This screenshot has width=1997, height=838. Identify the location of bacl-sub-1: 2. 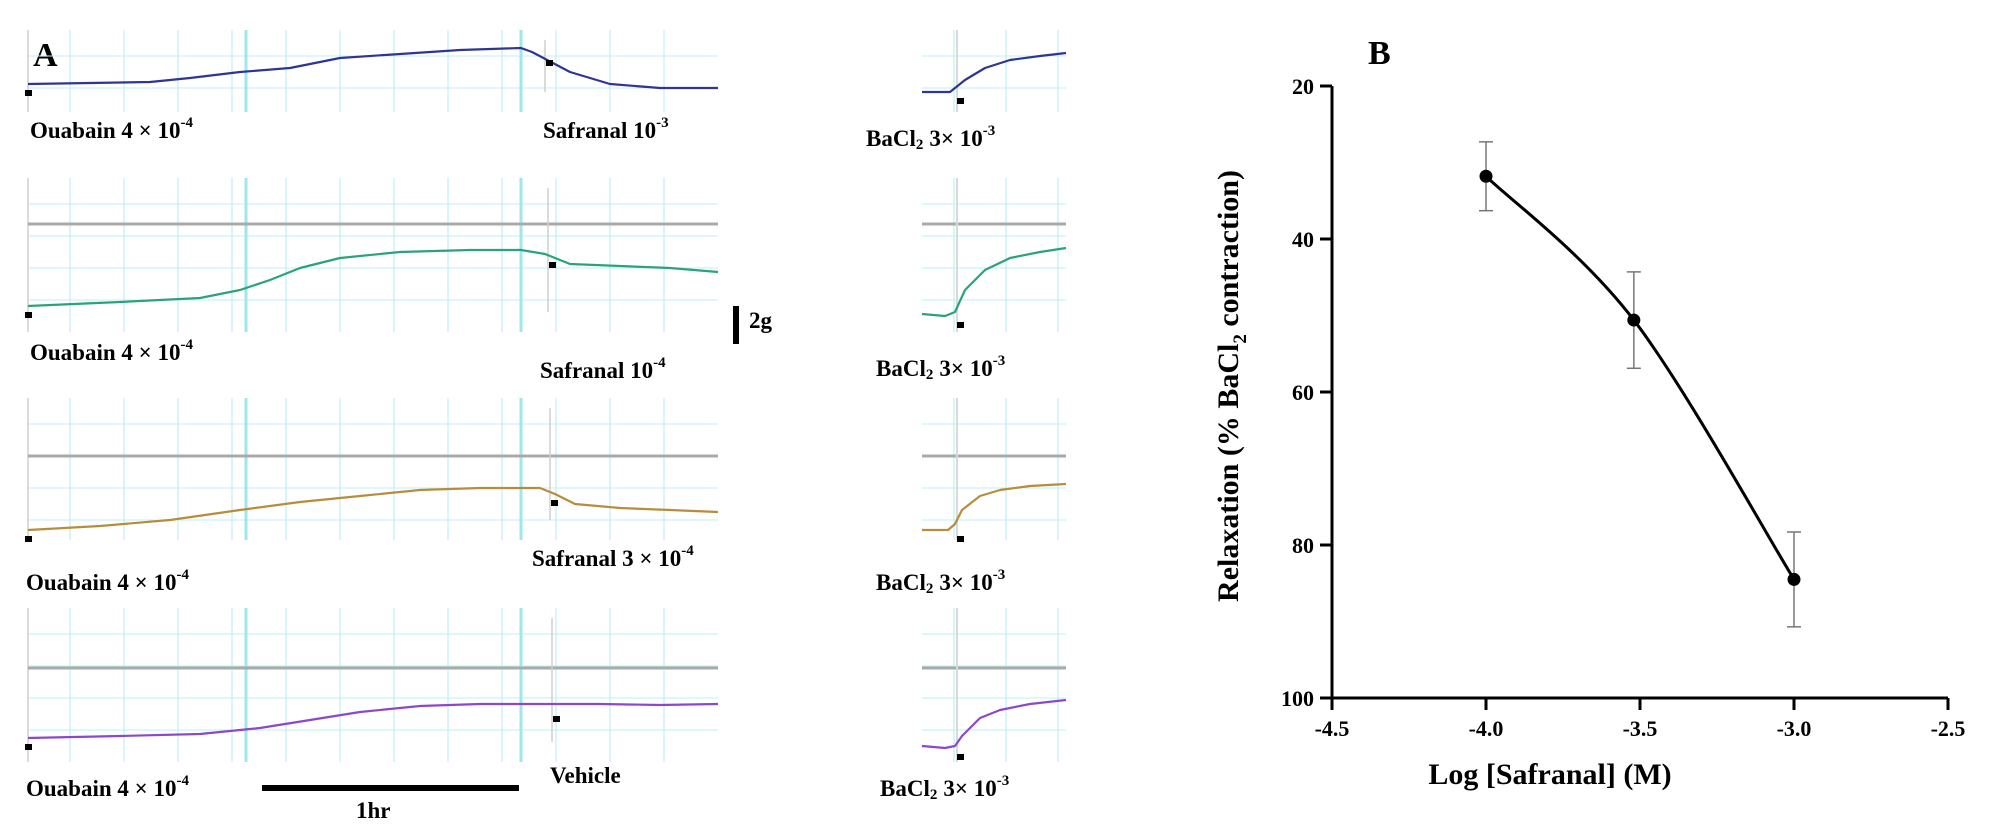
(920, 145).